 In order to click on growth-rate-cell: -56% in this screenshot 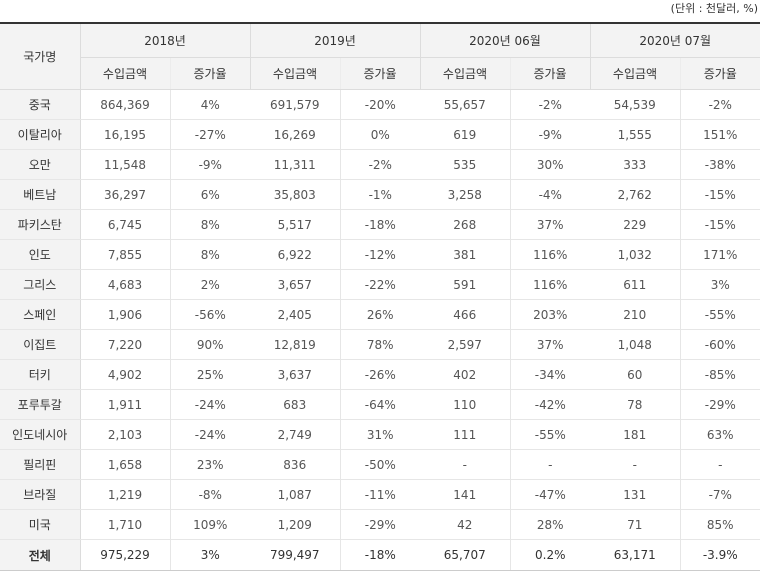, I will do `click(209, 314)`.